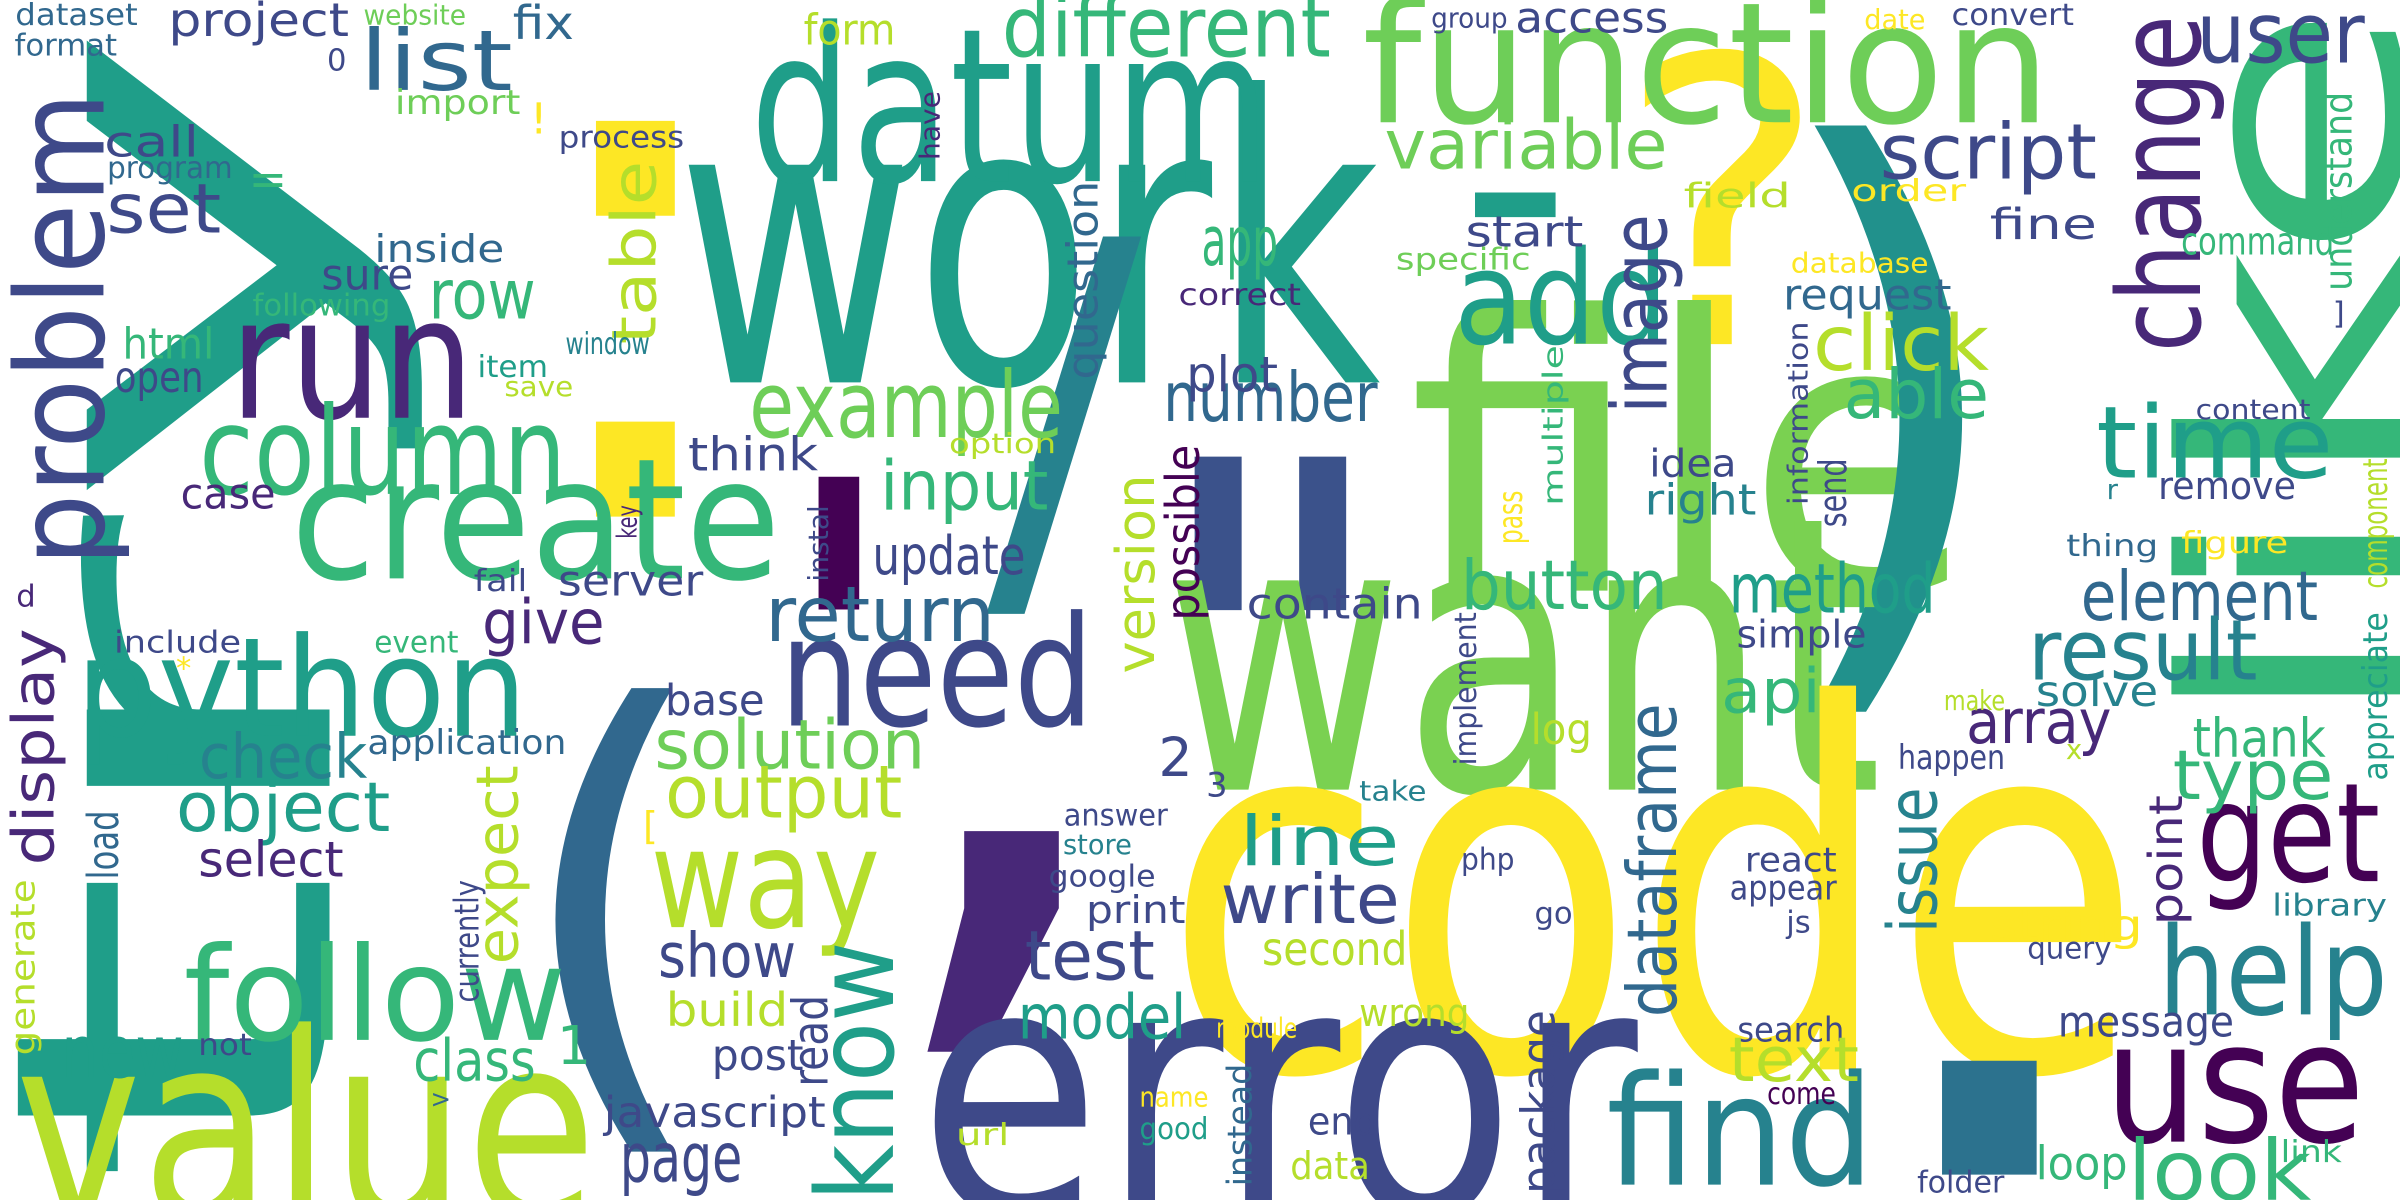 This screenshot has width=2400, height=1200. Describe the element at coordinates (1515, 184) in the screenshot. I see `word: -` at that location.